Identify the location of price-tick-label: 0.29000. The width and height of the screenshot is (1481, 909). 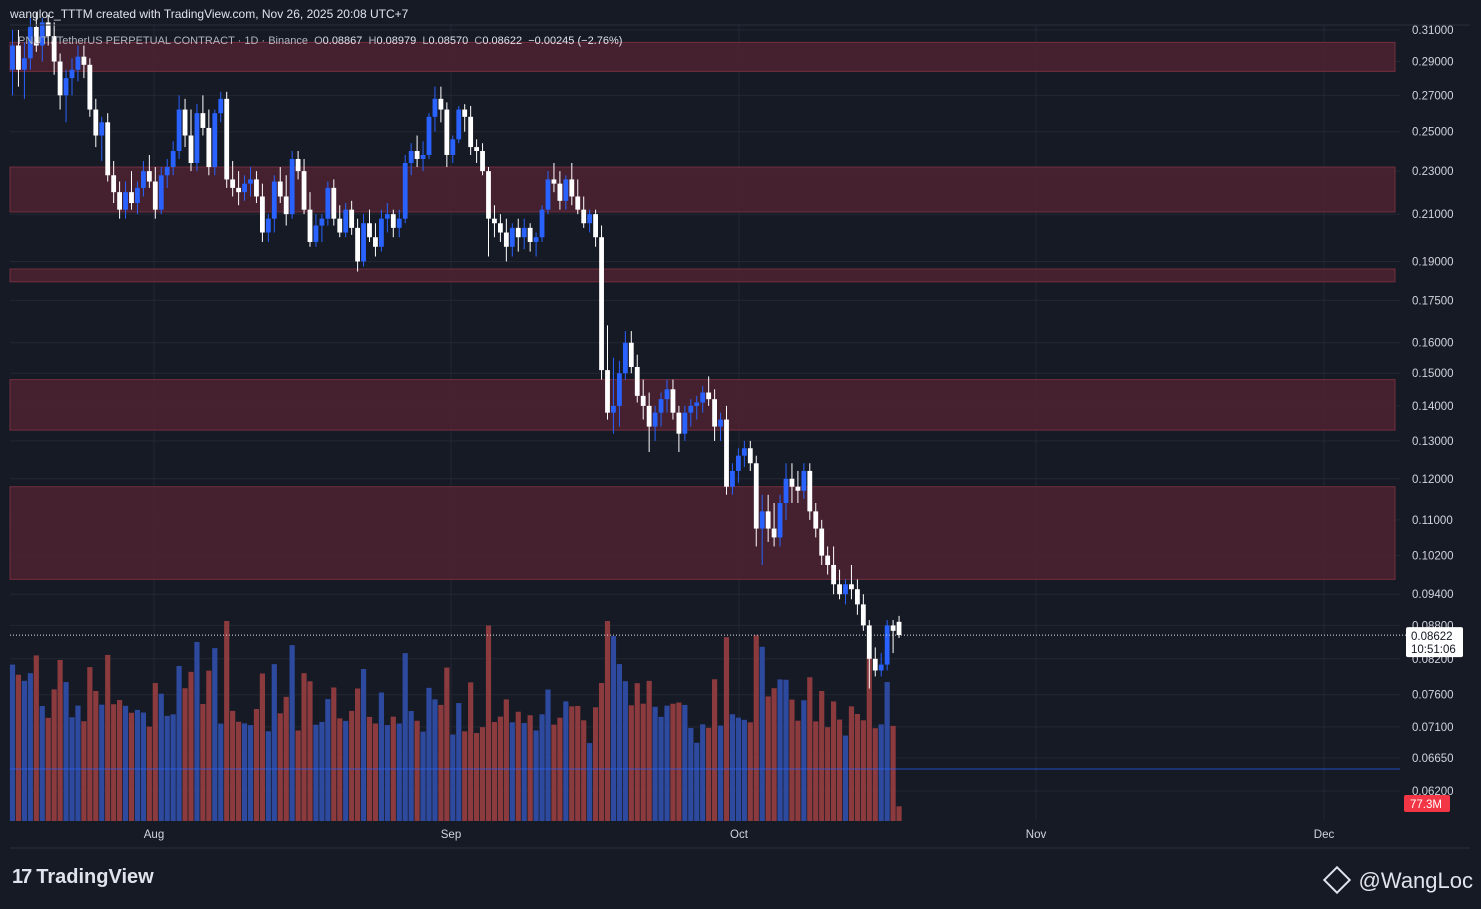
(1433, 63).